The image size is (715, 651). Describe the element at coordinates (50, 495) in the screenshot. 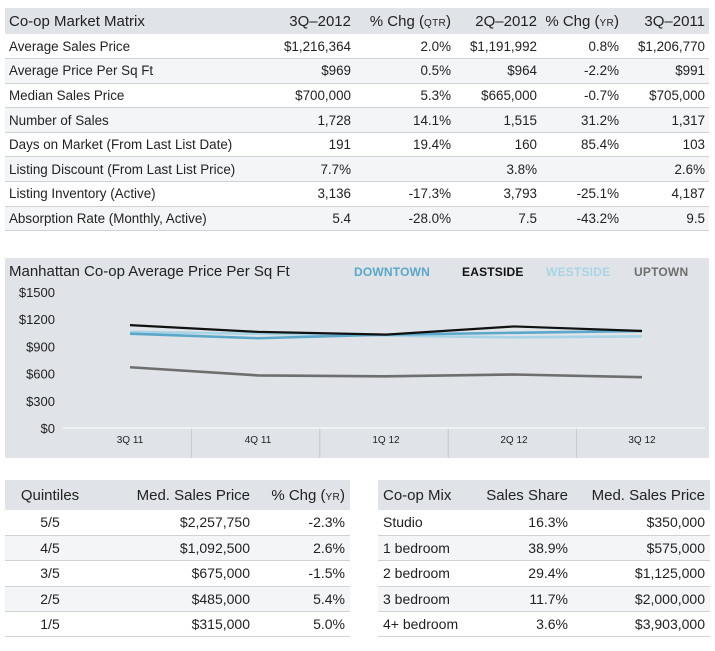

I see `quintiles-header-quintiles: Quintiles` at that location.